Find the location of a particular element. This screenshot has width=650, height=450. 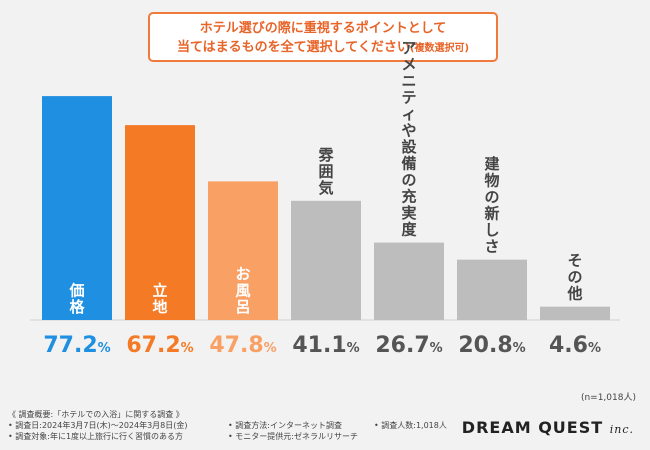

category-label-0: 価格 is located at coordinates (76, 299).